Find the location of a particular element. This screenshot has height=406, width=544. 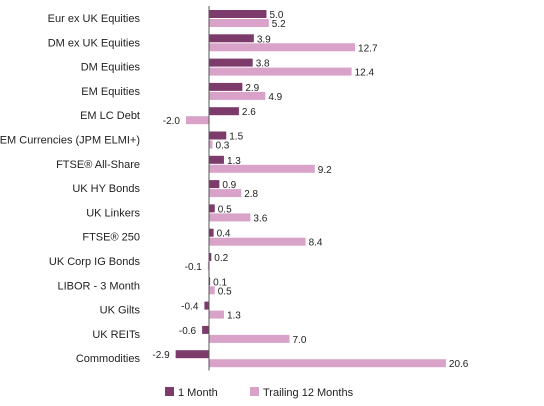

category-label: DM ex UK Equities is located at coordinates (94, 43).